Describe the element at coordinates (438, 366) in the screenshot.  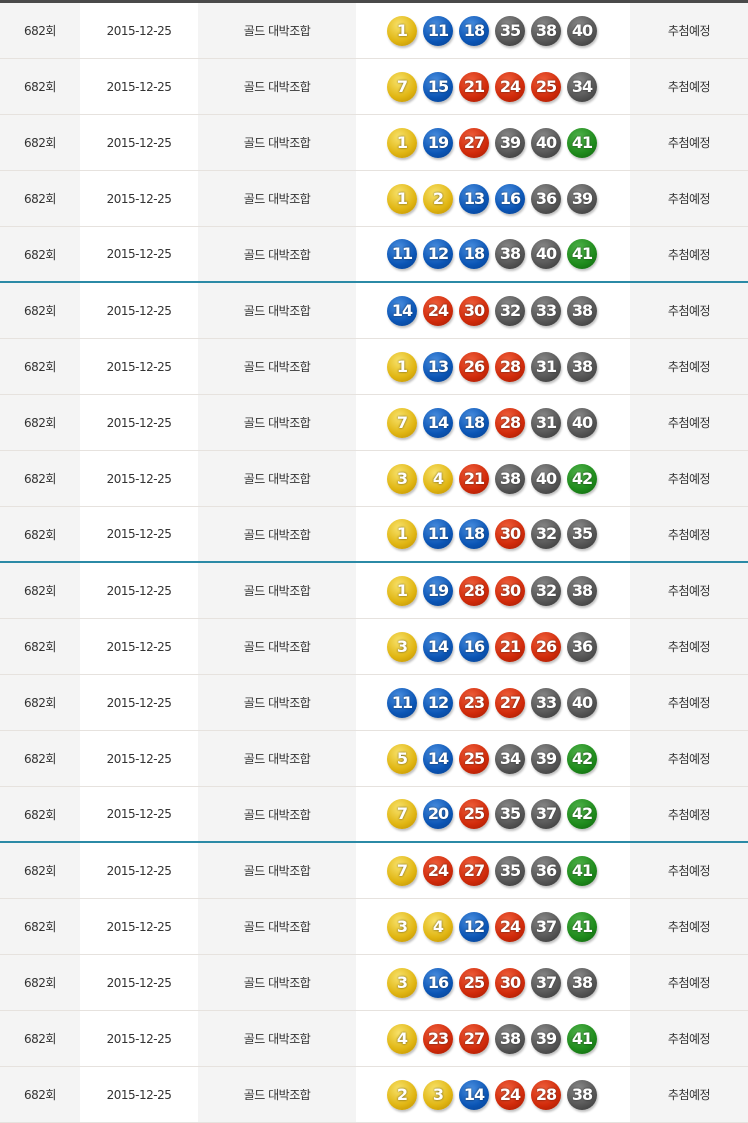
I see `lotto-ball: 13` at that location.